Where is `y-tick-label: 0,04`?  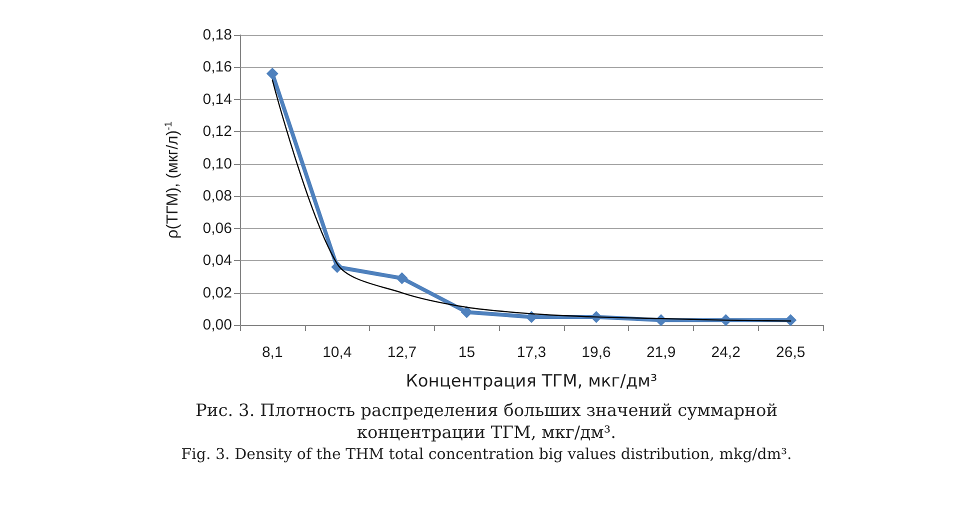 y-tick-label: 0,04 is located at coordinates (217, 261).